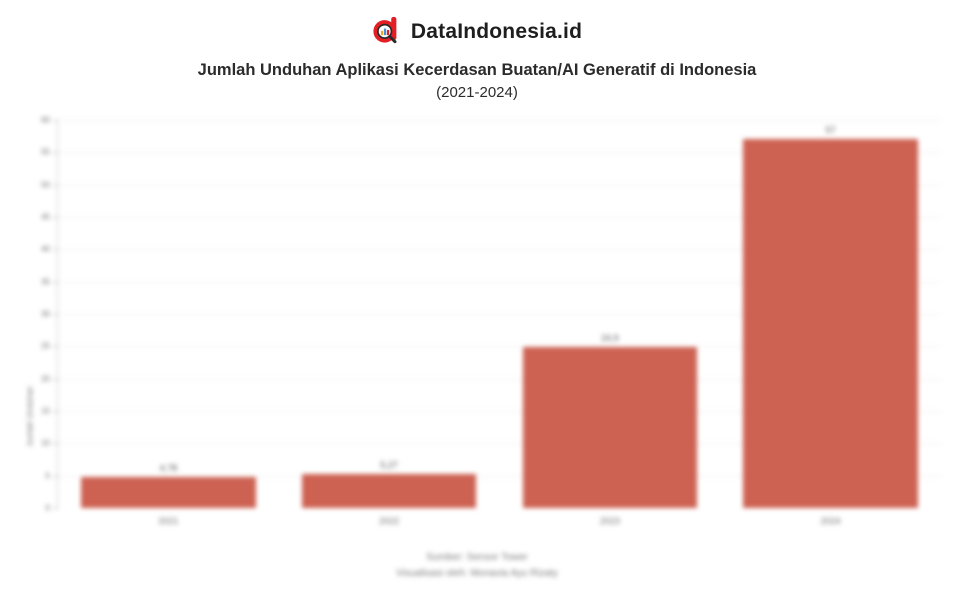 Image resolution: width=954 pixels, height=596 pixels. I want to click on magnifier-d-logo-icon, so click(387, 31).